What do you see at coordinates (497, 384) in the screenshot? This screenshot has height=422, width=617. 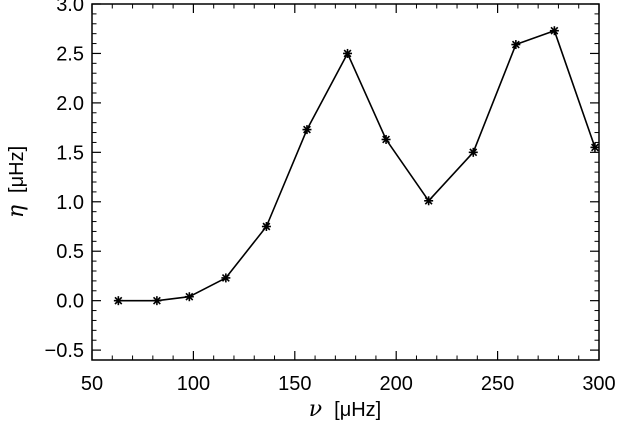 I see `x-tick-label: 250` at bounding box center [497, 384].